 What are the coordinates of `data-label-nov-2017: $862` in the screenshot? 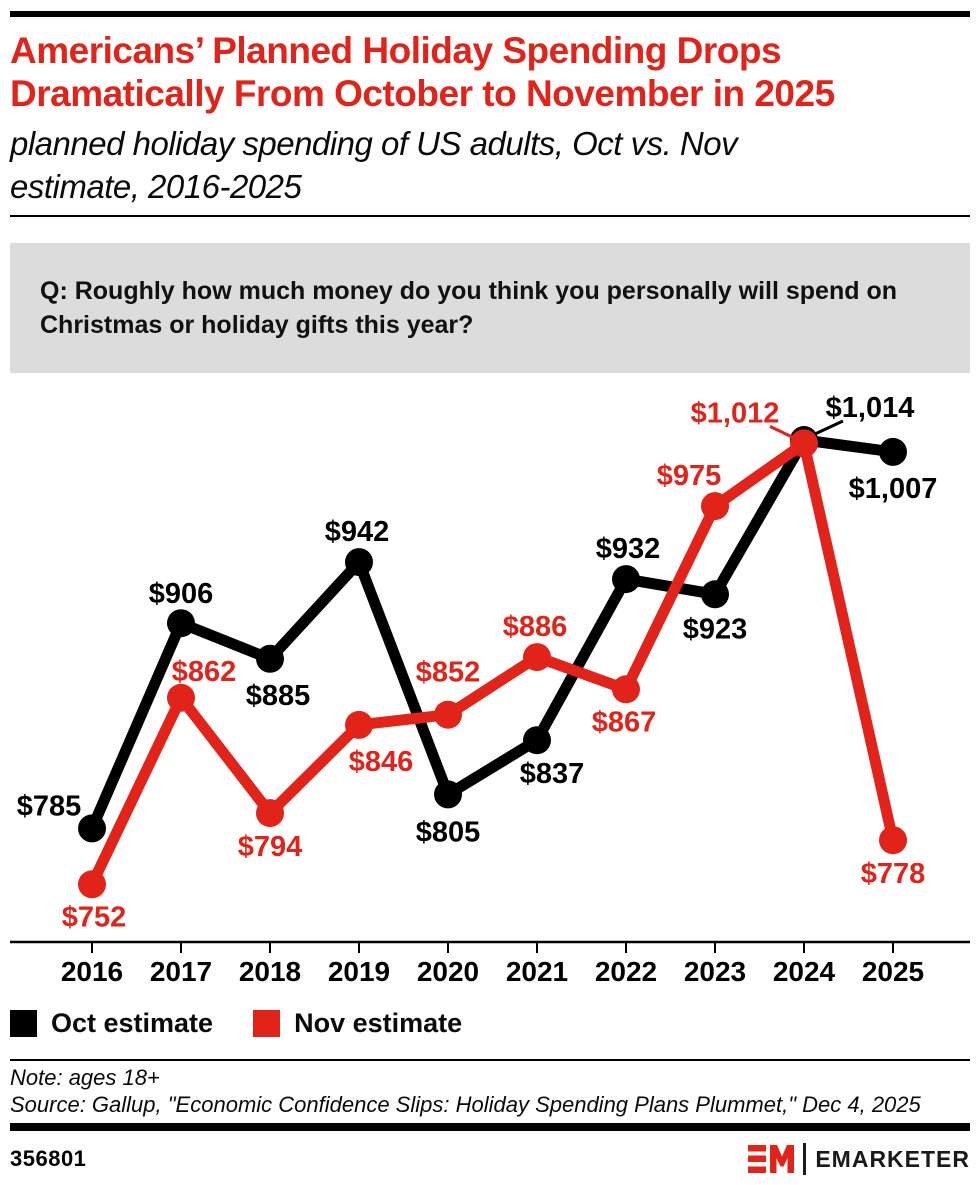 It's located at (204, 672).